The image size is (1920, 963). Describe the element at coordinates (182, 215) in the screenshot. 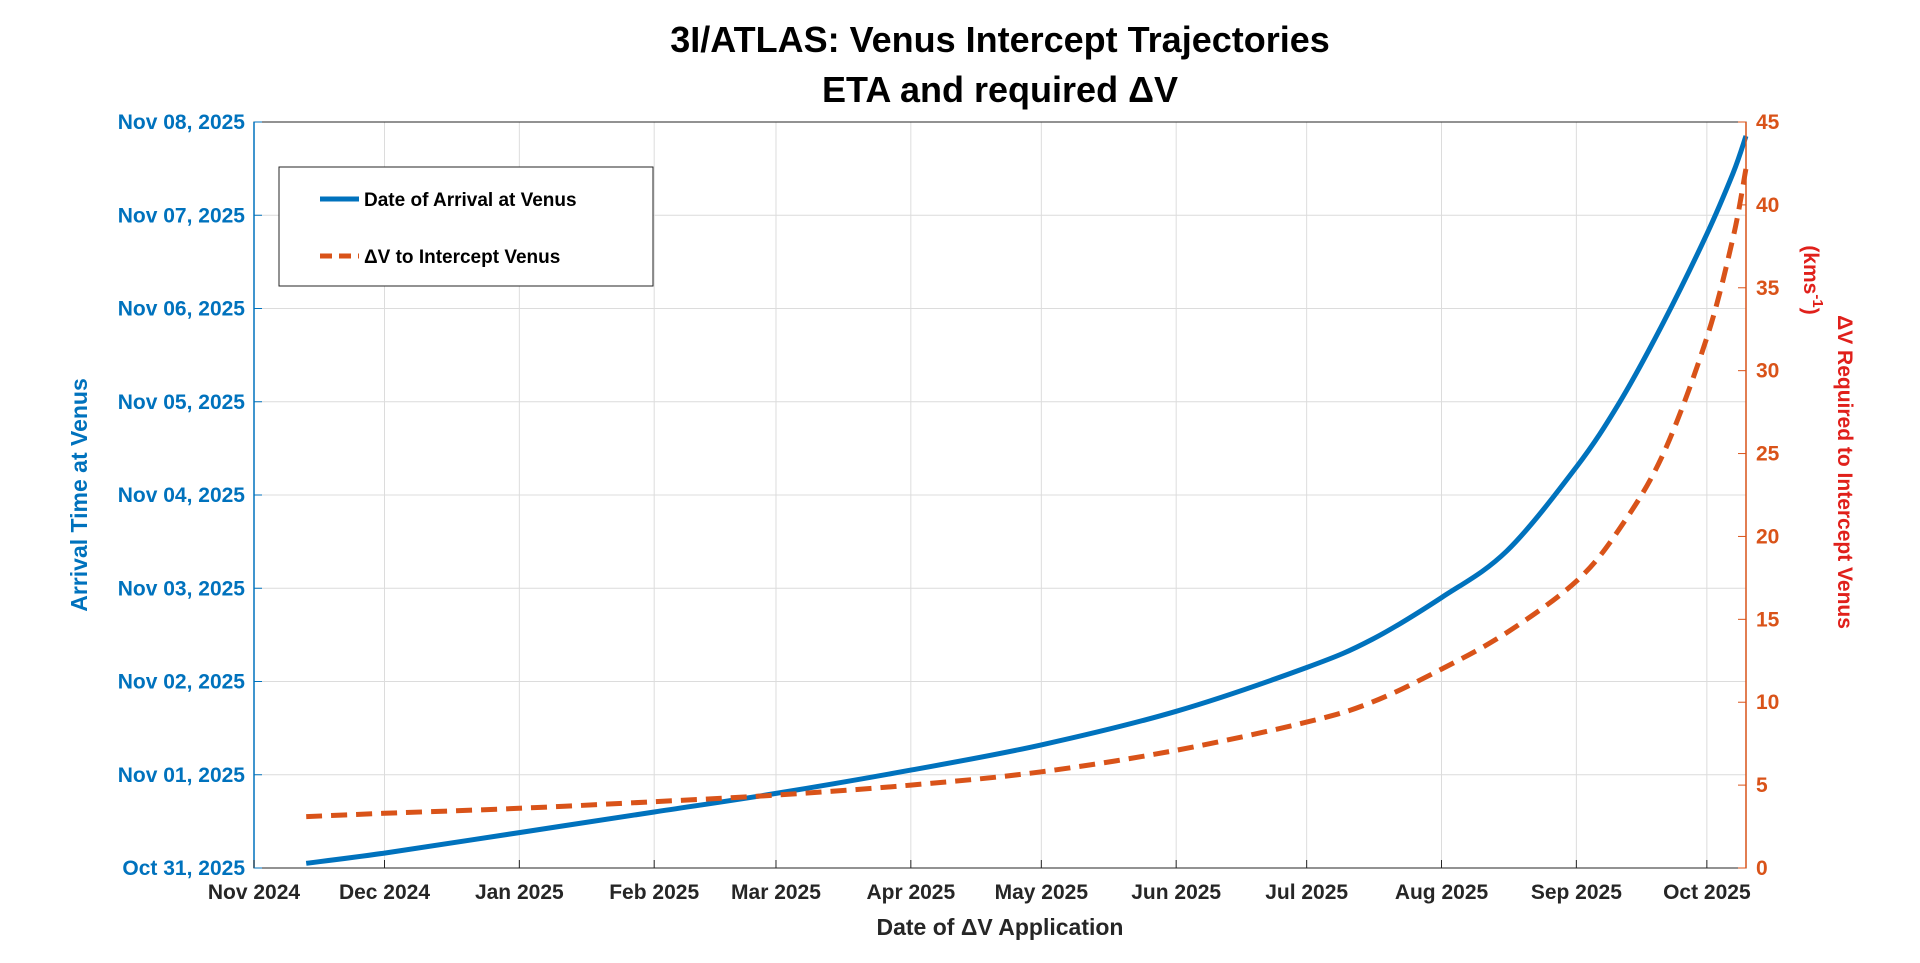

I see `y-left-tick-label: Nov 07, 2025` at that location.